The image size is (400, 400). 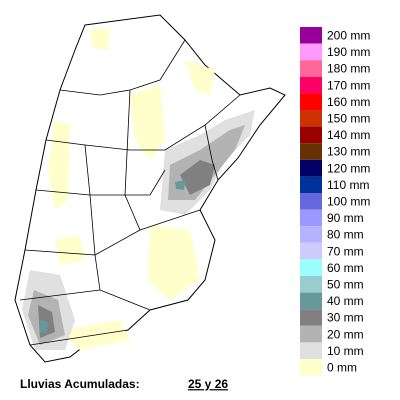 I want to click on legend-label: 140 mm, so click(x=348, y=135).